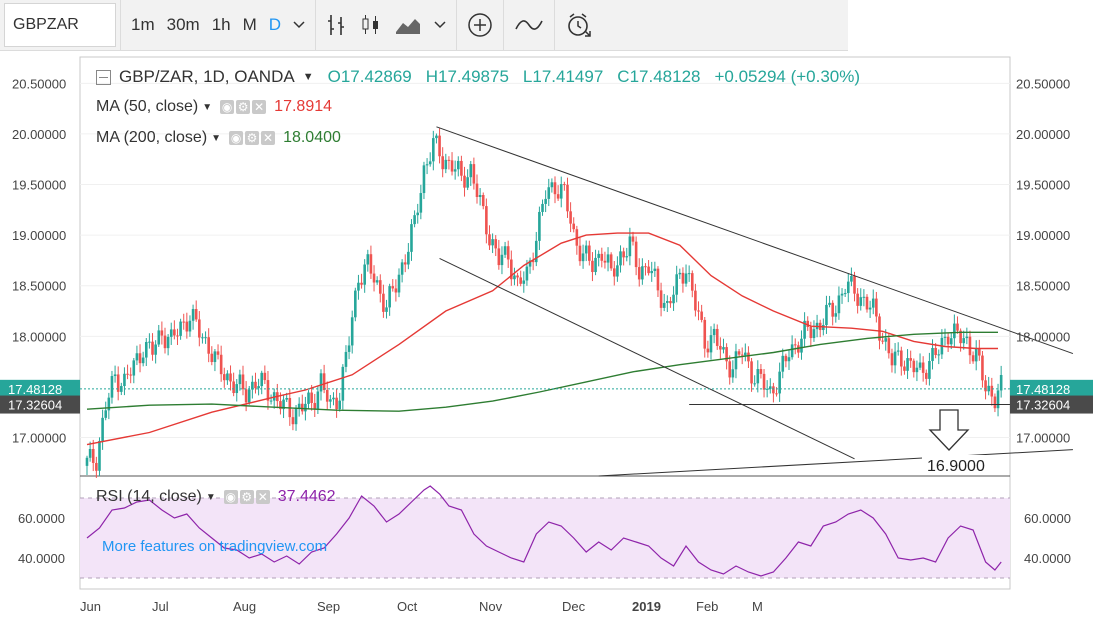  What do you see at coordinates (337, 25) in the screenshot?
I see `bar-chart-icon` at bounding box center [337, 25].